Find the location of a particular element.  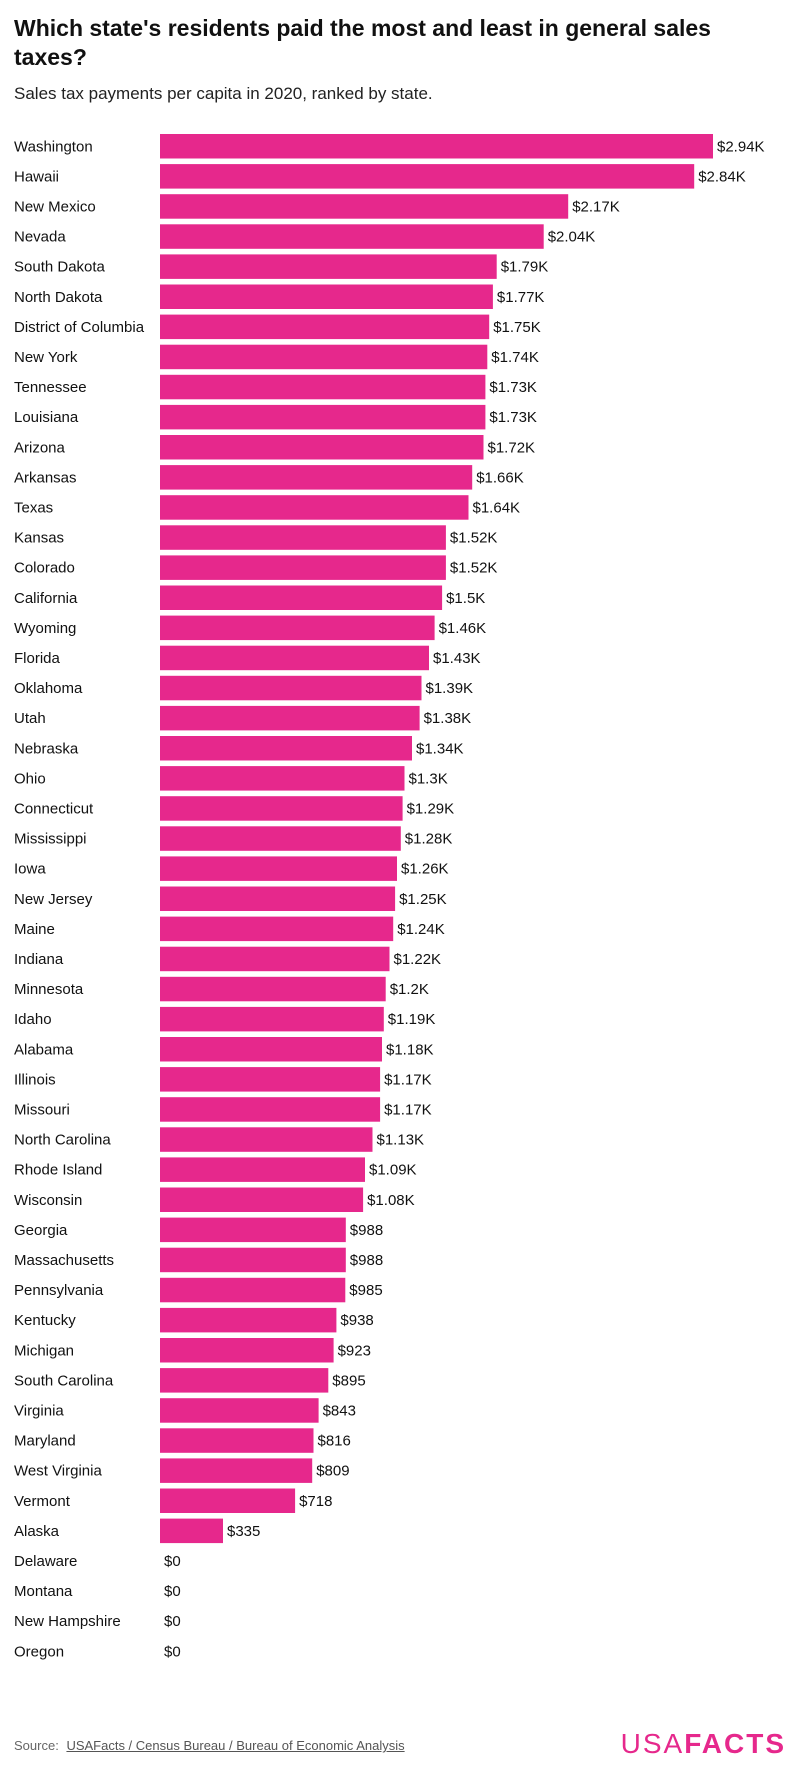

category-label: North Carolina is located at coordinates (62, 1140).